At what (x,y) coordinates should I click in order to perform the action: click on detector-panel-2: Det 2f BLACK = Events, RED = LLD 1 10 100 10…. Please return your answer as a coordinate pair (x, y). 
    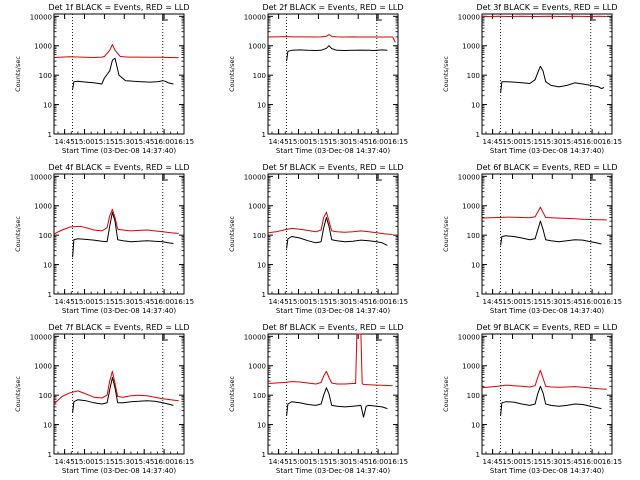
    Looking at the image, I should click on (318, 79).